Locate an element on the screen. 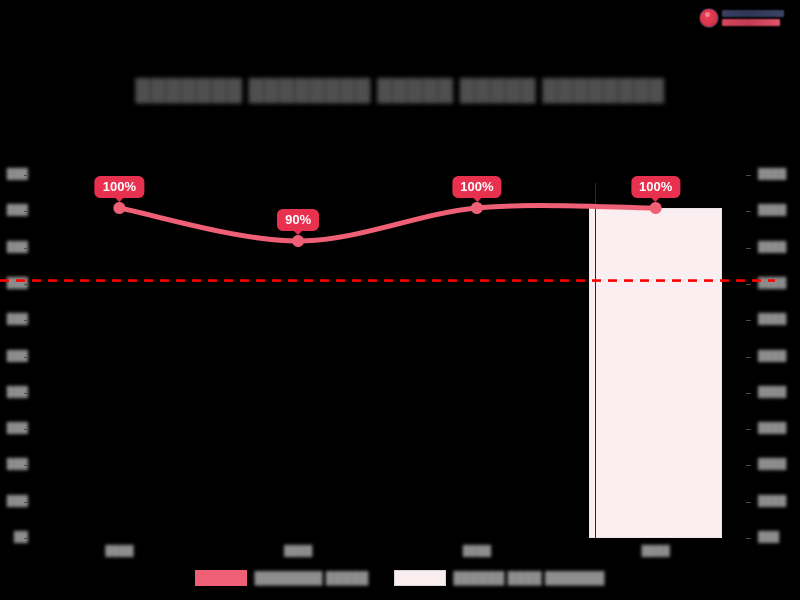 The width and height of the screenshot is (800, 600). legend-item-bar: ██████ ████ ███████ is located at coordinates (499, 578).